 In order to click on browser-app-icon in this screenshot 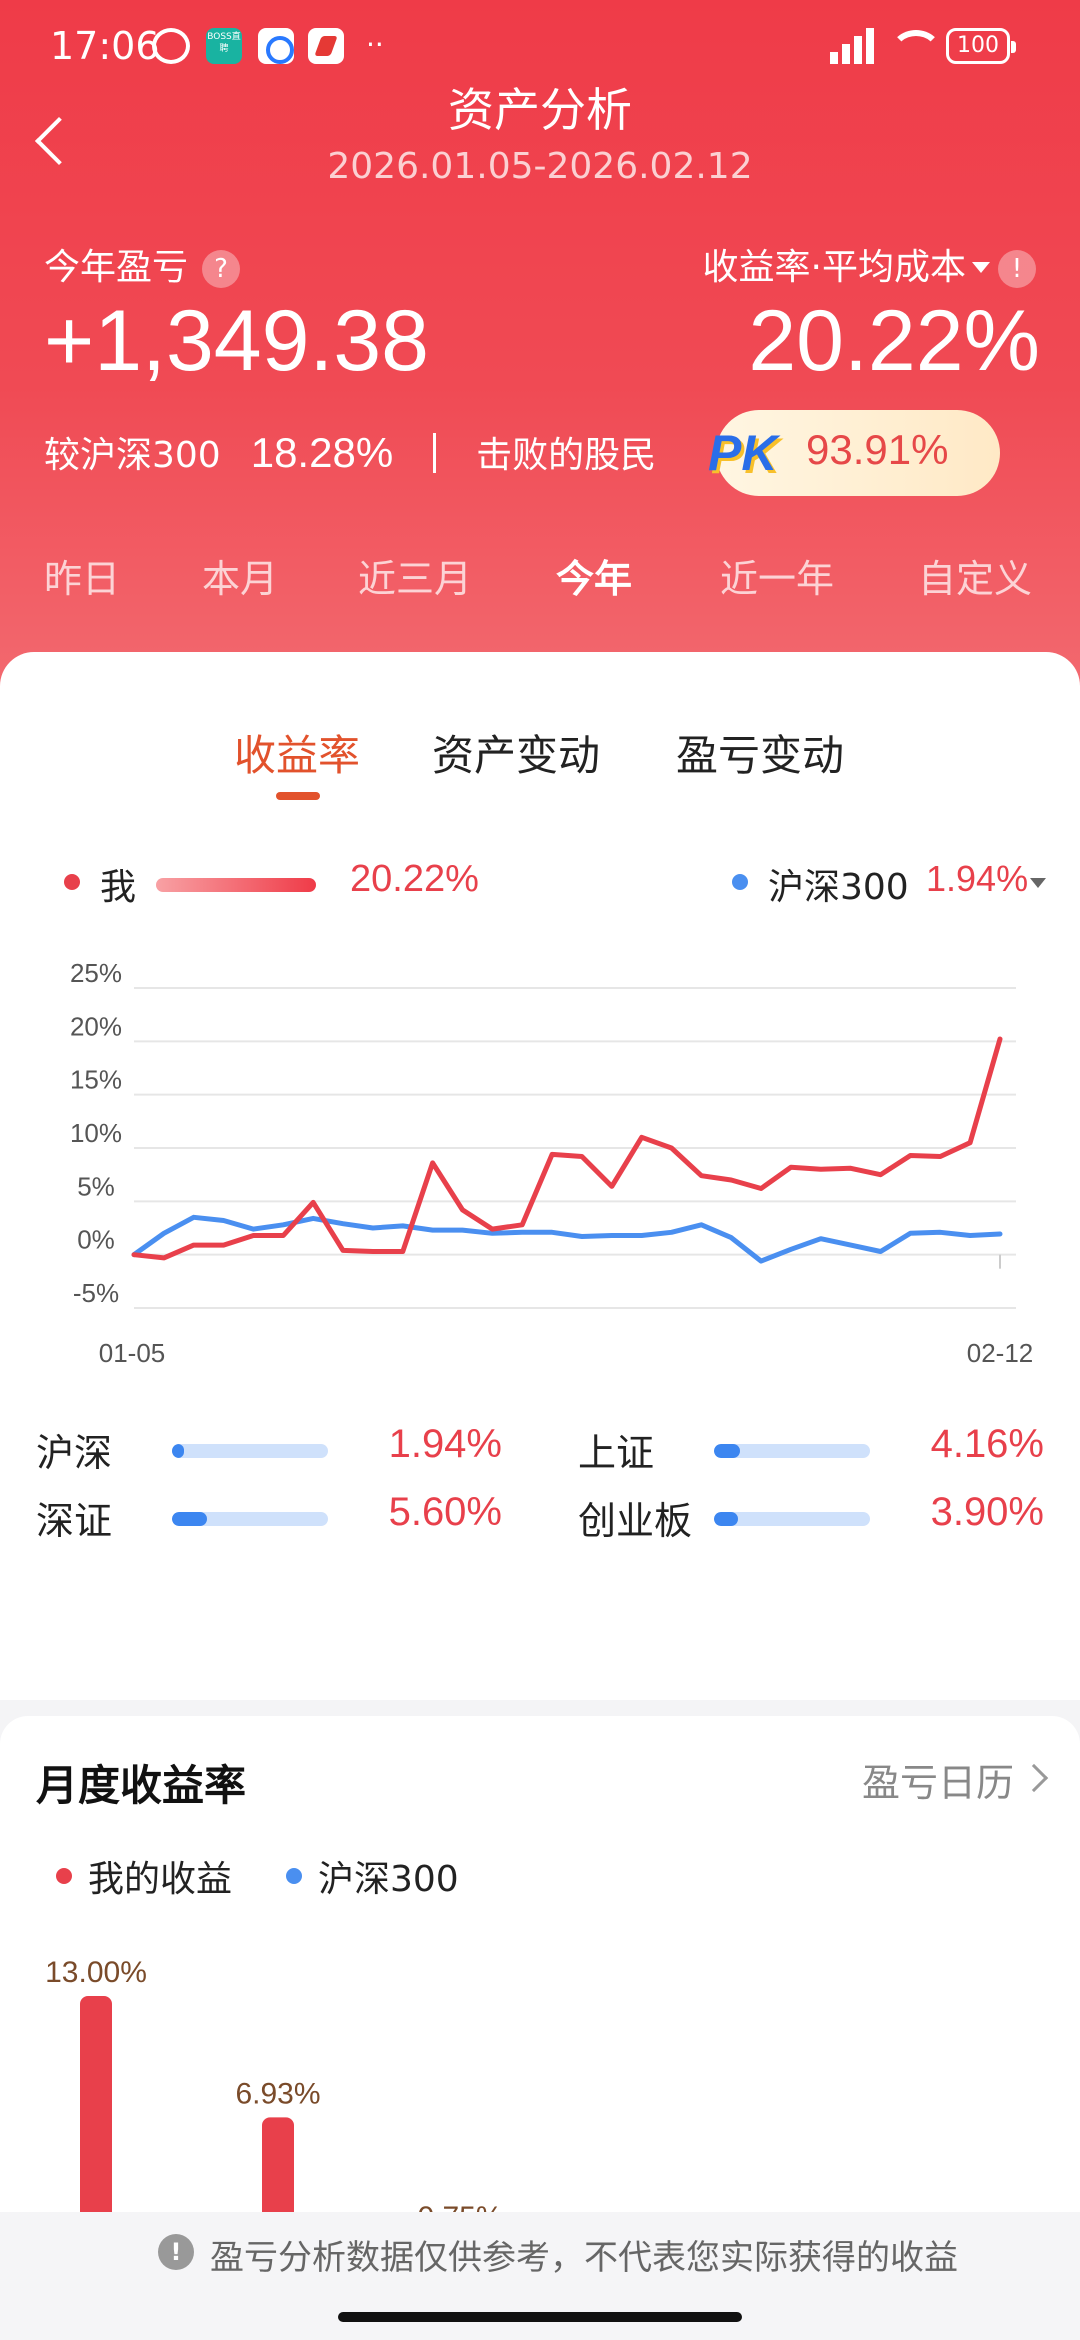, I will do `click(276, 46)`.